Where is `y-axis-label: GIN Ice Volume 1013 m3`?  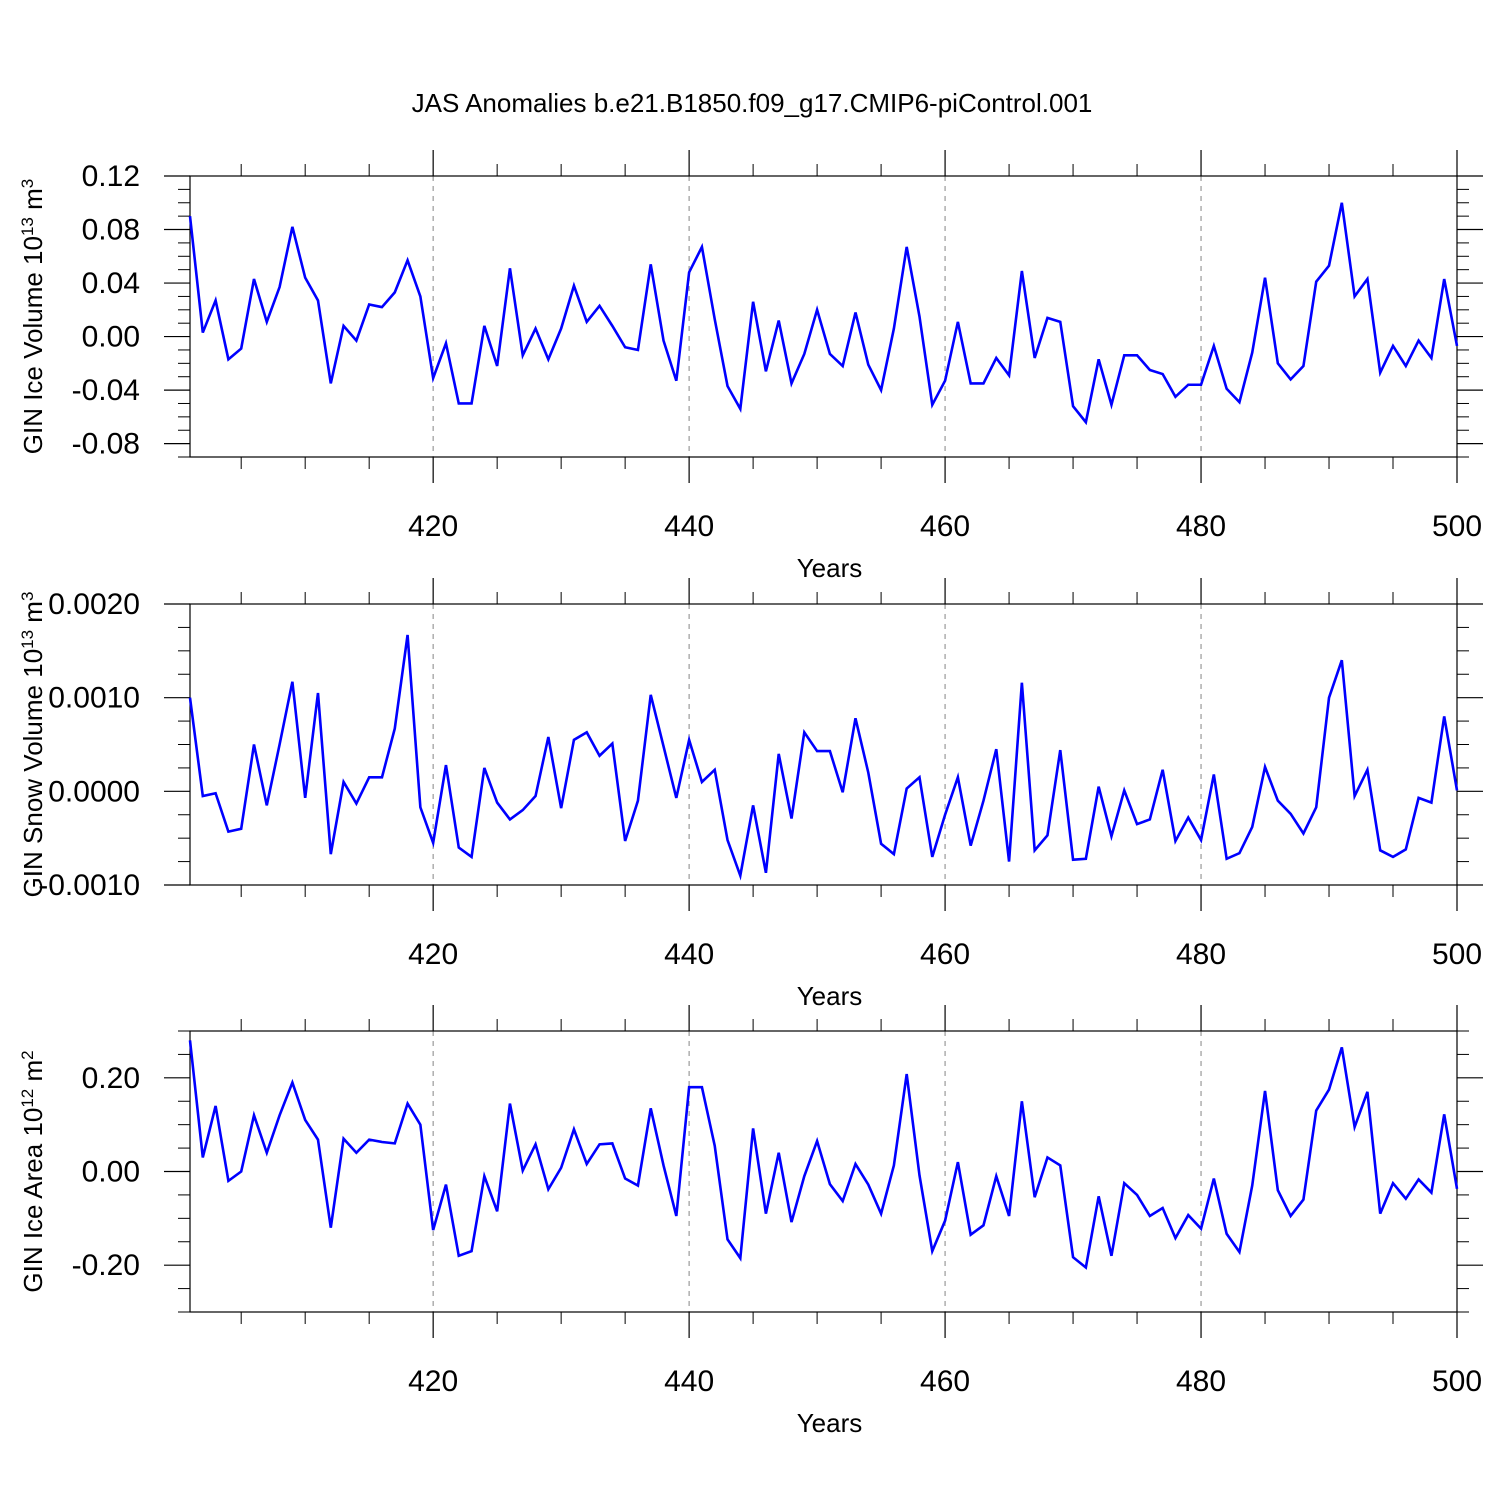
y-axis-label: GIN Ice Volume 1013 m3 is located at coordinates (33, 317).